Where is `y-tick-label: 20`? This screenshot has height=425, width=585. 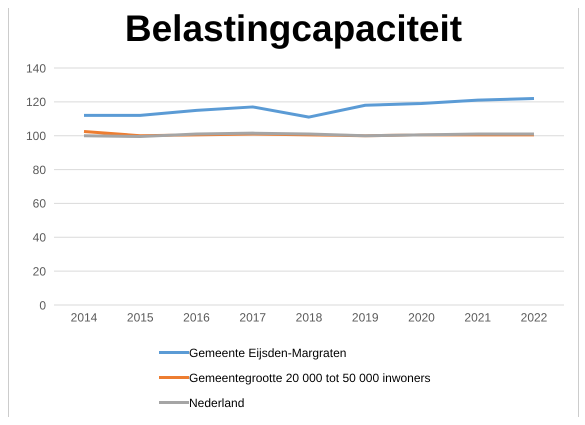 y-tick-label: 20 is located at coordinates (39, 271).